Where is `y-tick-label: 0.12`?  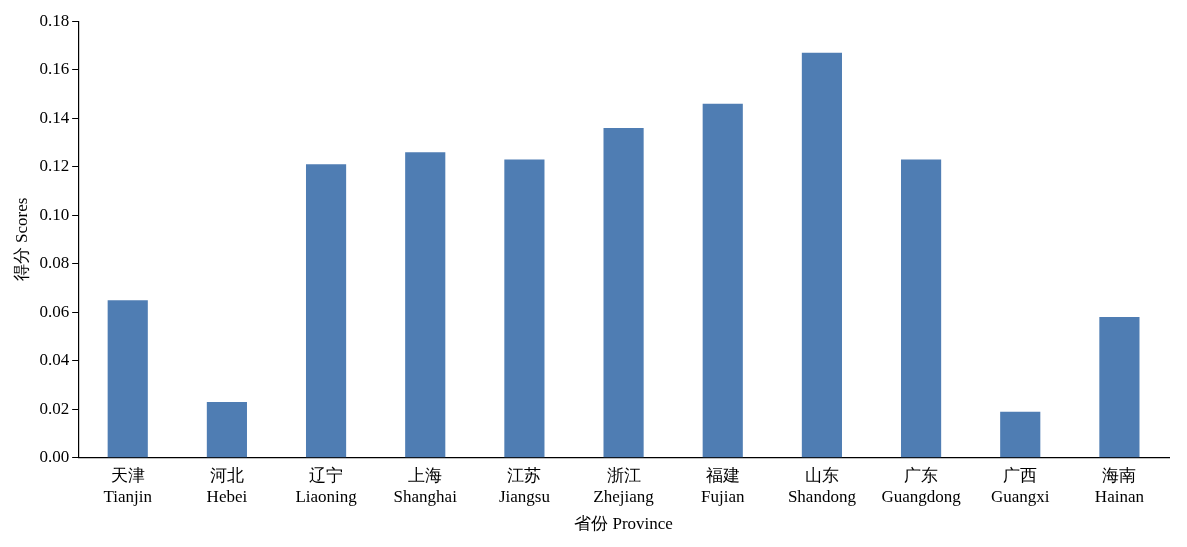
y-tick-label: 0.12 is located at coordinates (54, 166).